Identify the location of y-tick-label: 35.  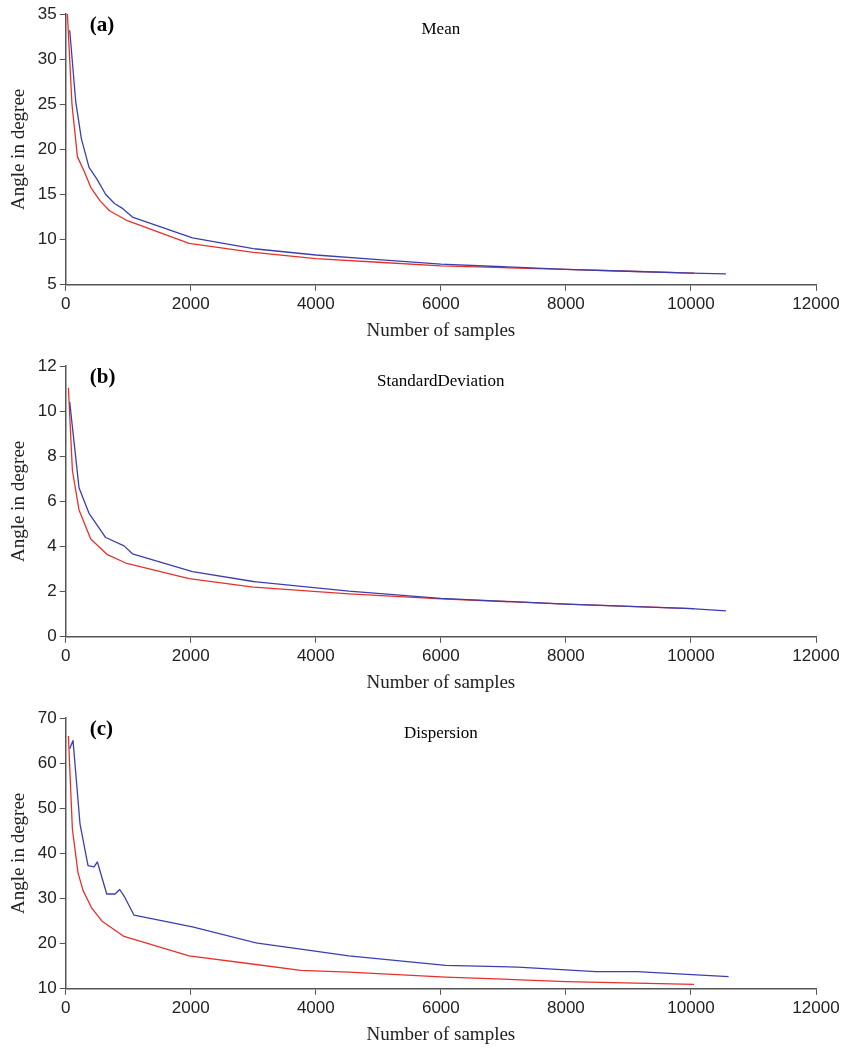
(47, 13).